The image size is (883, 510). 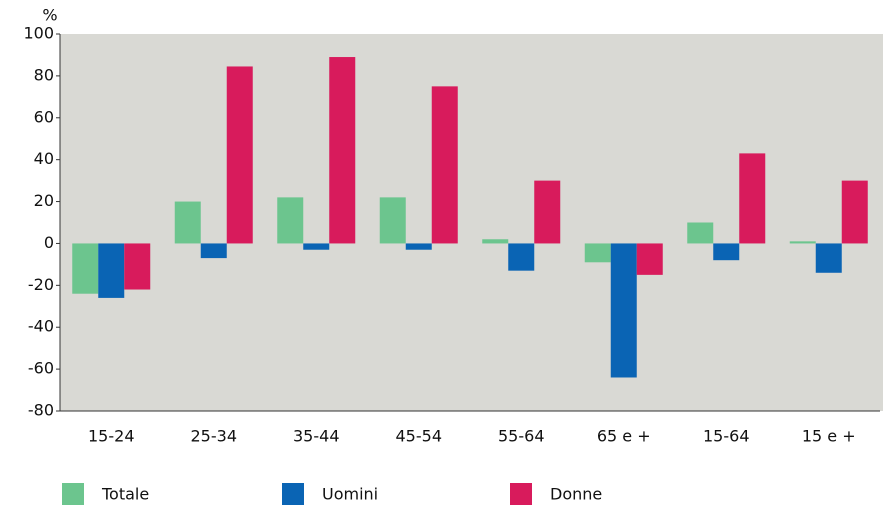 I want to click on x-tick-label: 55-64, so click(x=521, y=436).